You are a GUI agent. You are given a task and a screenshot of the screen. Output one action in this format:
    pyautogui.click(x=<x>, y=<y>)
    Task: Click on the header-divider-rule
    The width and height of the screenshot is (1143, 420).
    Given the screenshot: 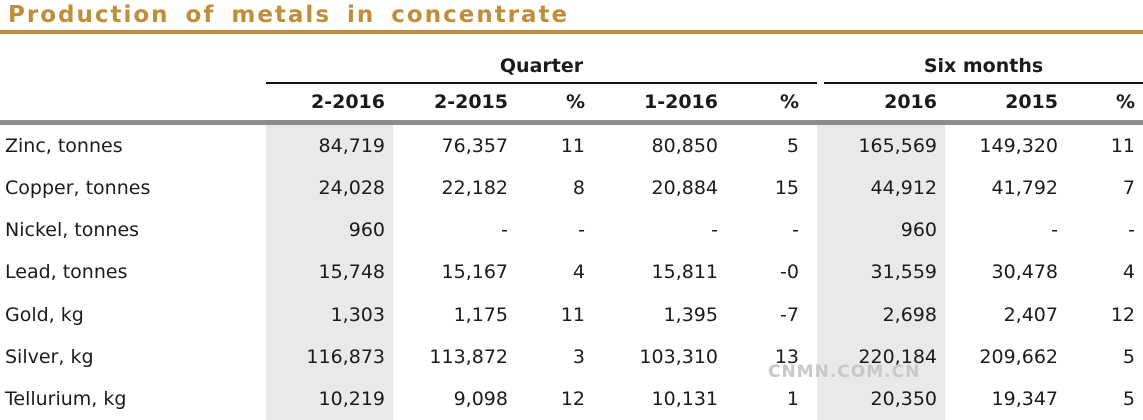 What is the action you would take?
    pyautogui.click(x=571, y=122)
    